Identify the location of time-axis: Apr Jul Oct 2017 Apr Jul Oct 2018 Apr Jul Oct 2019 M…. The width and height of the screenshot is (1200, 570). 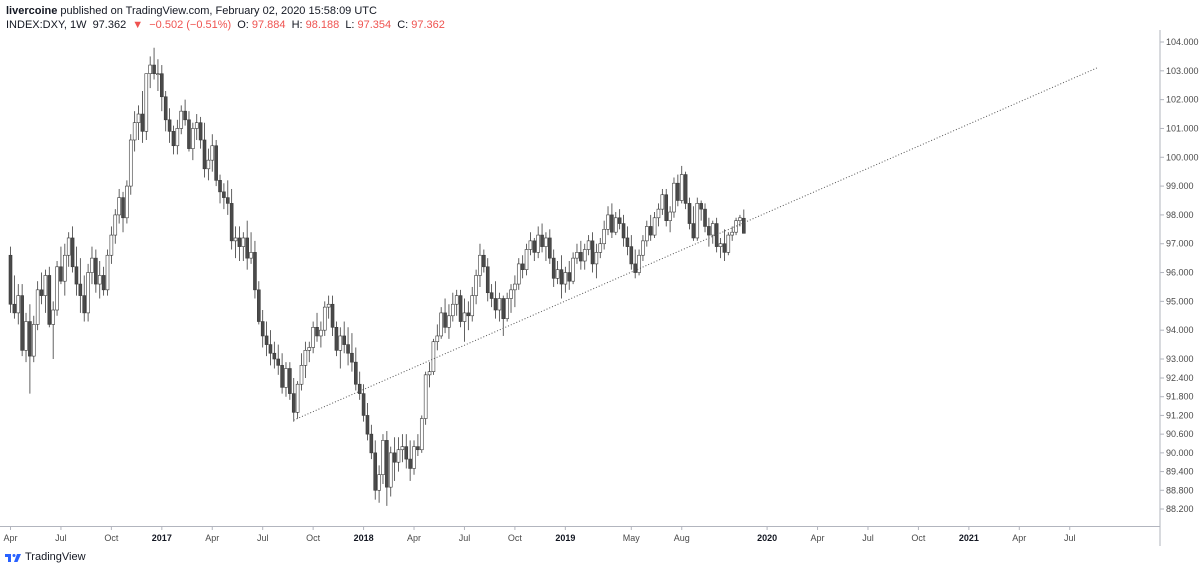
(539, 534).